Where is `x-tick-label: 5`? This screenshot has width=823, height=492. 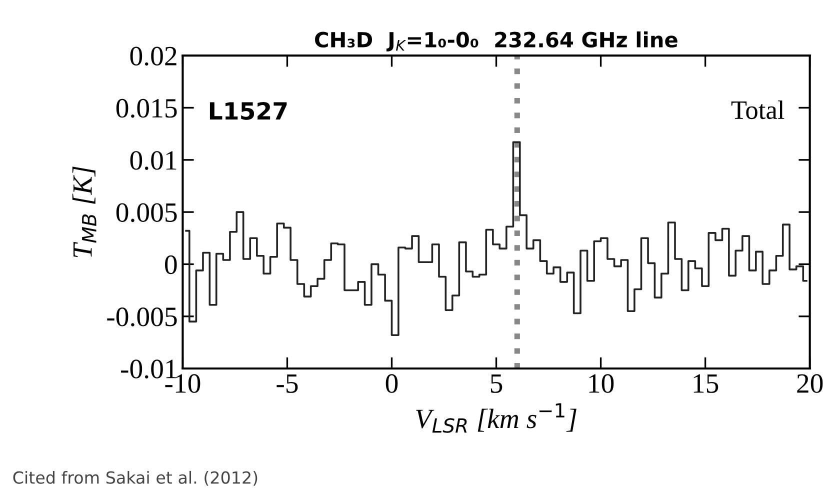 x-tick-label: 5 is located at coordinates (496, 383).